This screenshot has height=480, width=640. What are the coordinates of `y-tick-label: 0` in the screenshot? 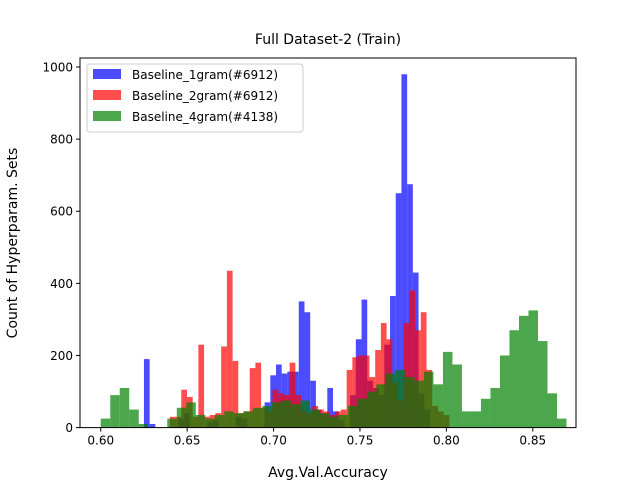 It's located at (69, 428).